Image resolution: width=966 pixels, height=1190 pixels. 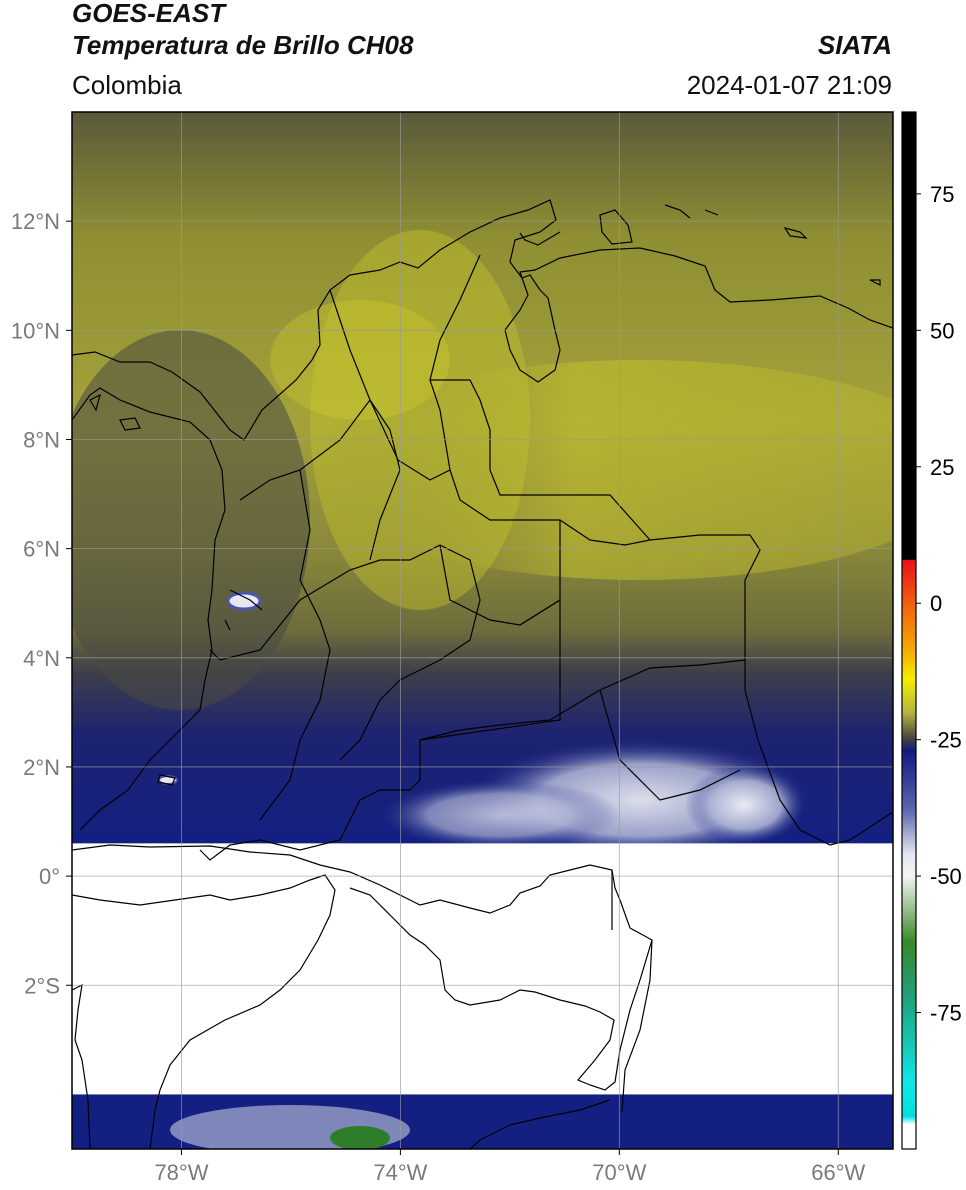 I want to click on longitude-labels: 78°W 74°W 70°W 66°W, so click(x=510, y=1167).